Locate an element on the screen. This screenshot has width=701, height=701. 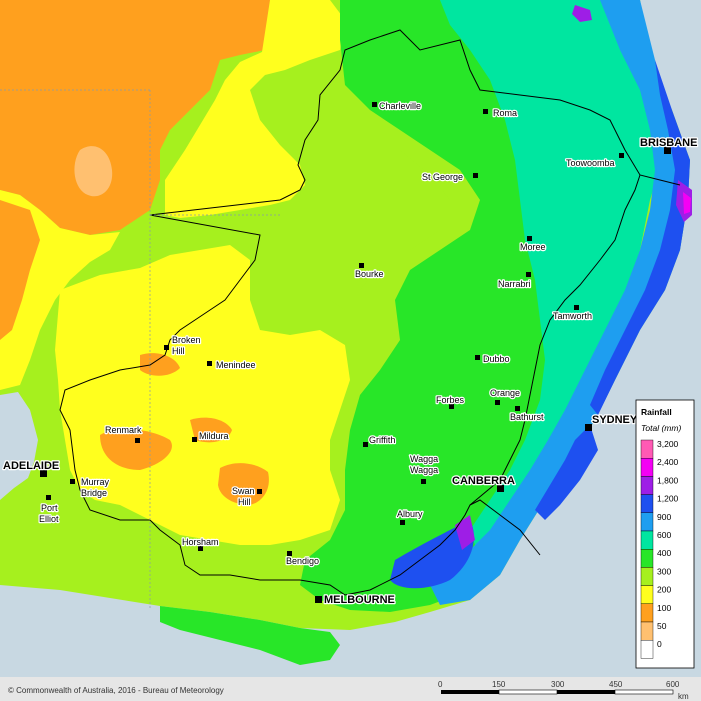
marker-mildura is located at coordinates (194, 439).